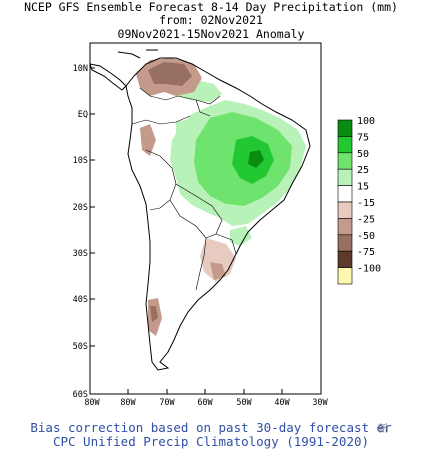 The image size is (422, 449). What do you see at coordinates (282, 403) in the screenshot?
I see `lon-label: 40W` at bounding box center [282, 403].